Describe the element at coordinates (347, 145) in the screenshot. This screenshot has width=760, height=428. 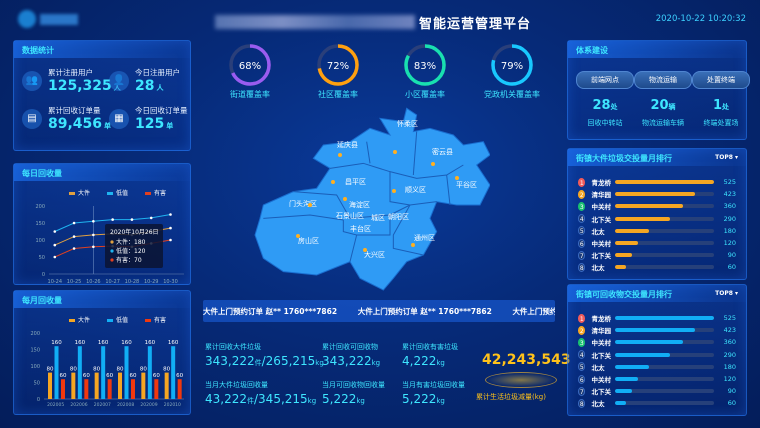
I see `district-label: 延庆县` at that location.